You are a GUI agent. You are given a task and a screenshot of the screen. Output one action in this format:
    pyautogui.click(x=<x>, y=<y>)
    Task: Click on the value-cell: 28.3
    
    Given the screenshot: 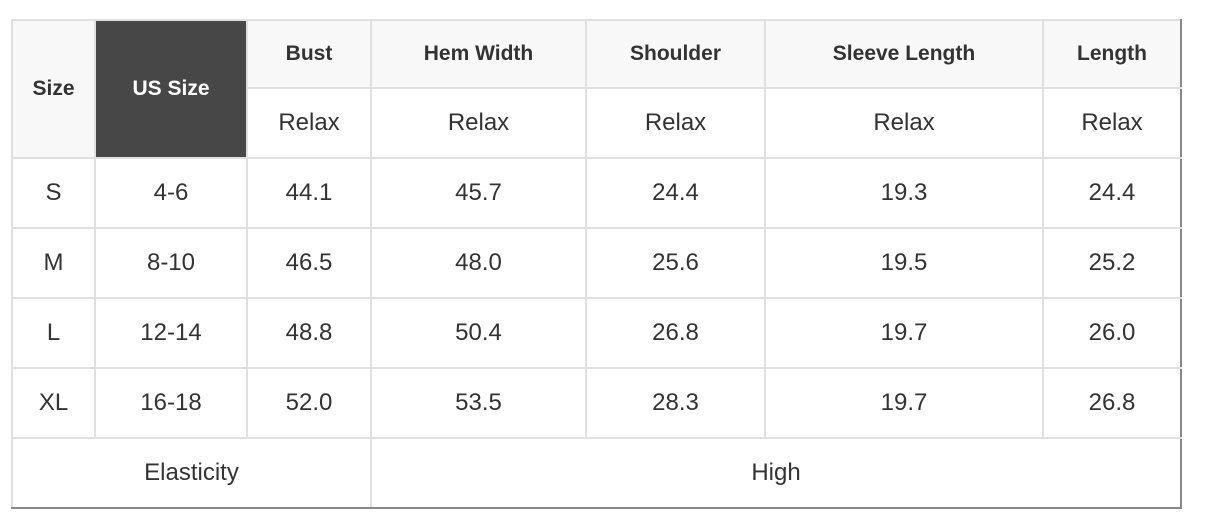 What is the action you would take?
    pyautogui.click(x=675, y=403)
    